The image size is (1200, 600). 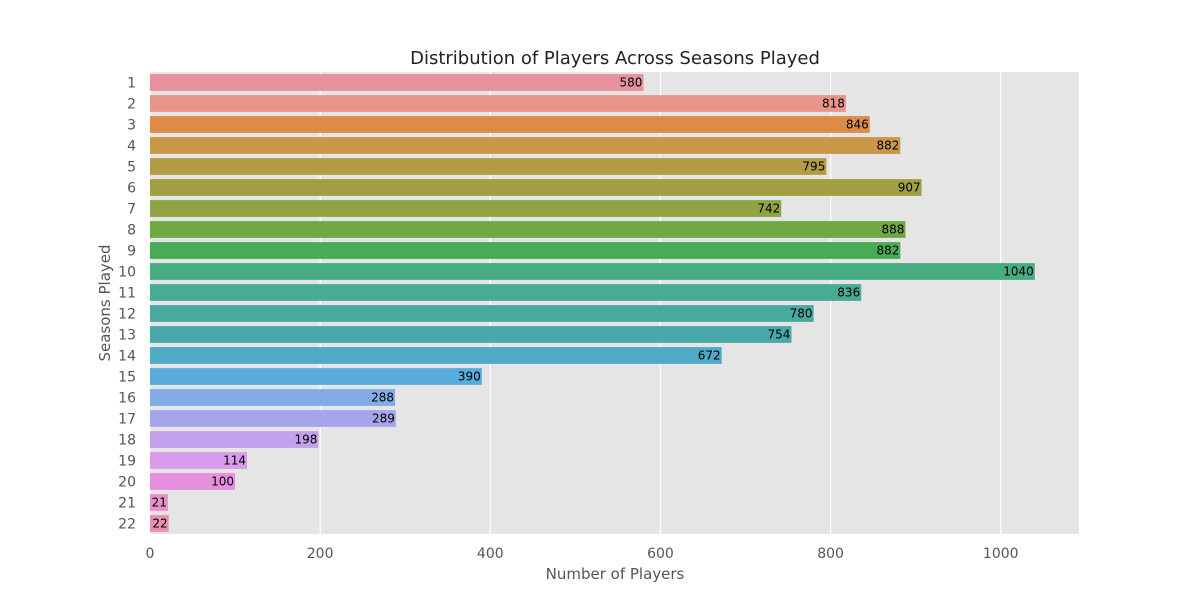 I want to click on y-tick-label: 13, so click(x=127, y=336).